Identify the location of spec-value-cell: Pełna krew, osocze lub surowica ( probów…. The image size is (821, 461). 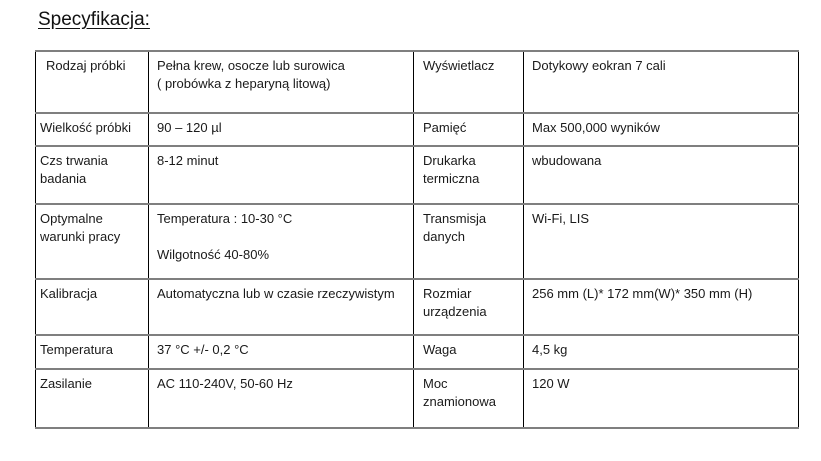
(281, 82).